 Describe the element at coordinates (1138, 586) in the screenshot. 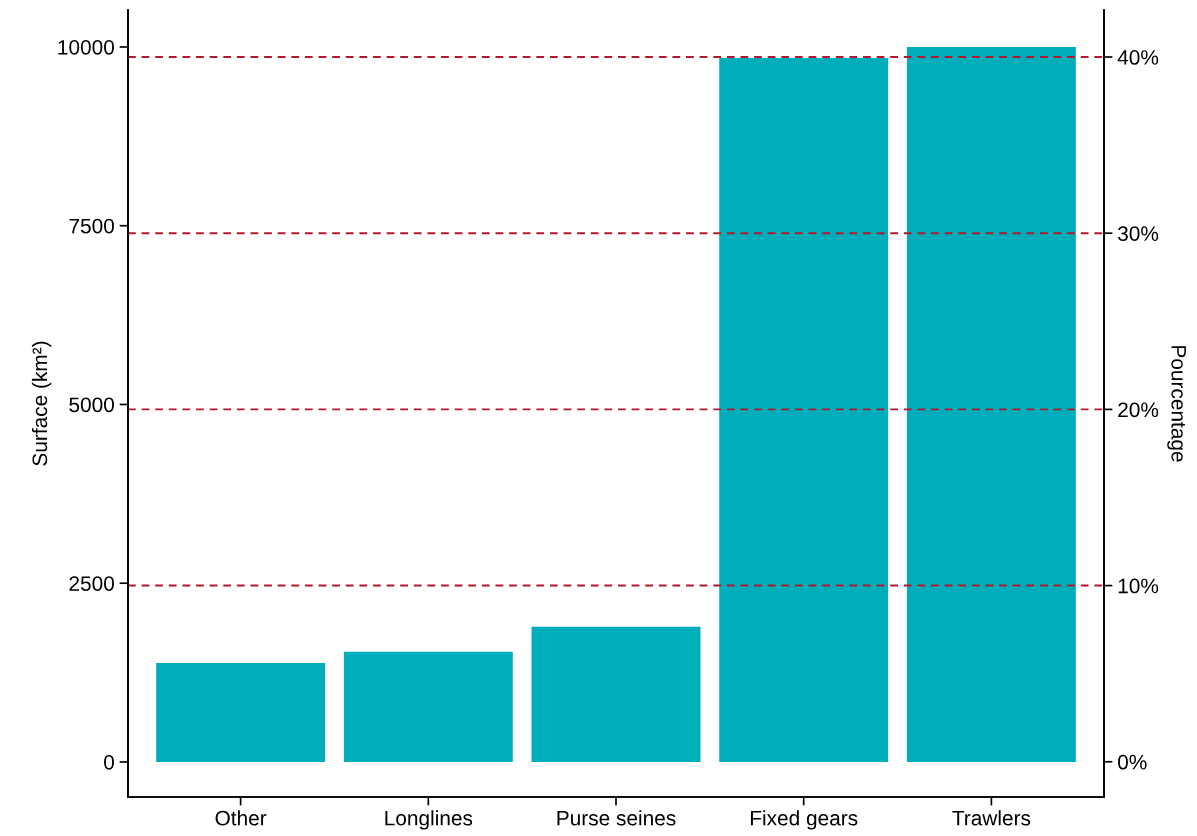

I see `y2-tick-label: 10%` at that location.